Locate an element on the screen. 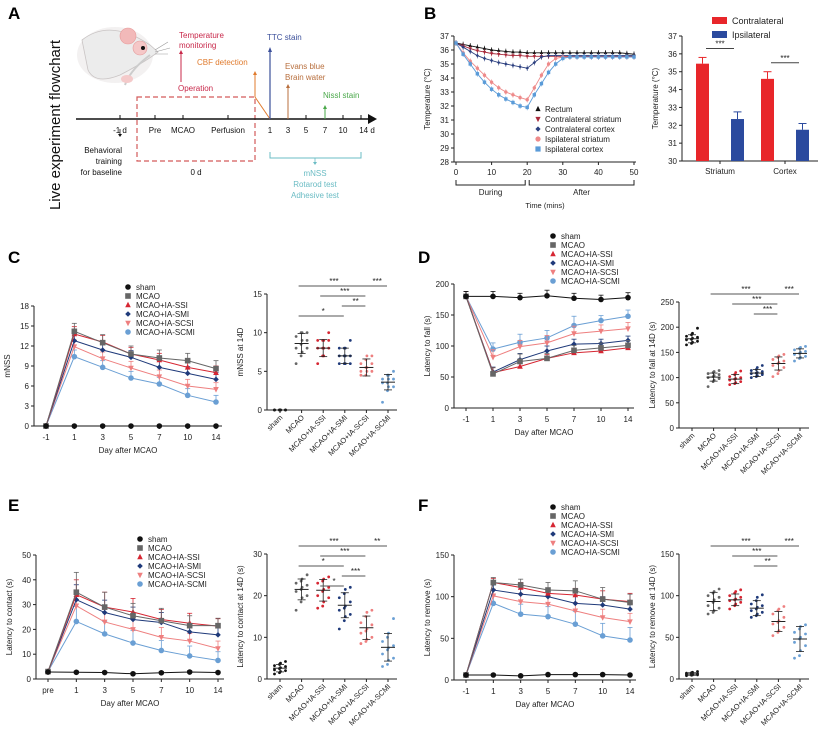  baseline-label-1: Behavioral is located at coordinates (103, 150).